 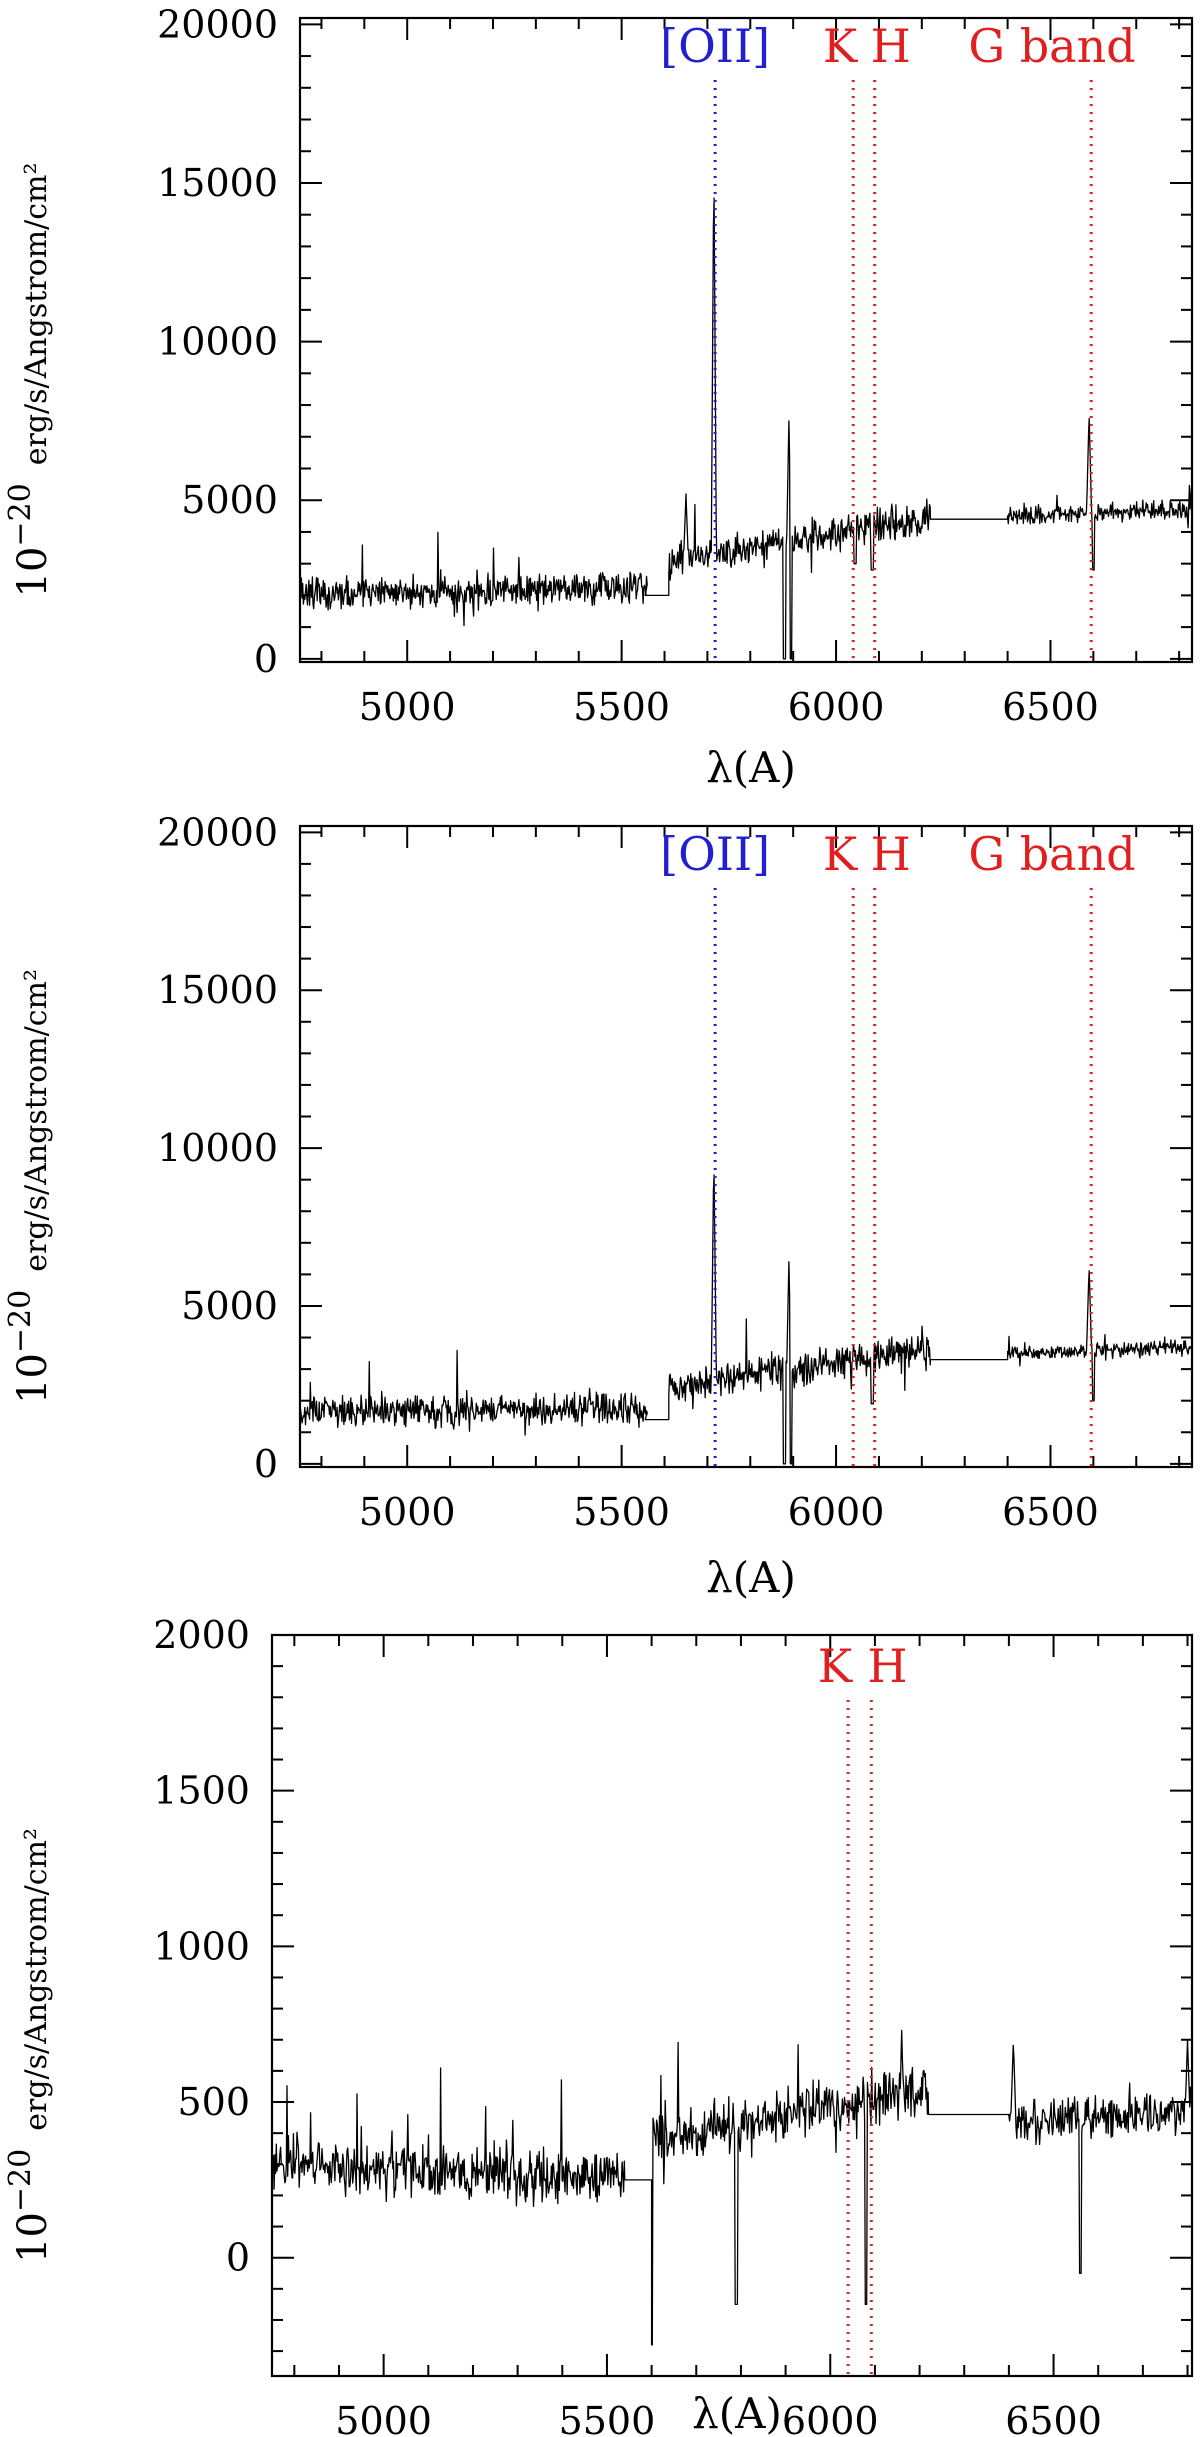 I want to click on y-tick-label: 500, so click(x=213, y=2102).